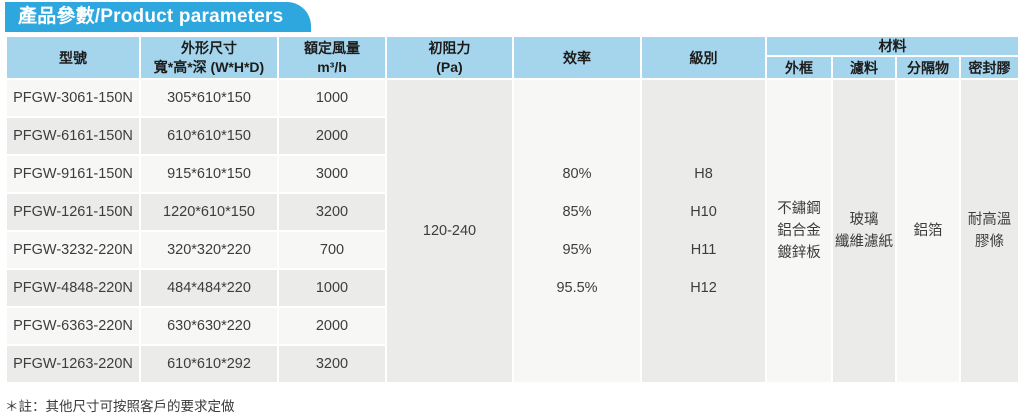 The width and height of the screenshot is (1022, 416). Describe the element at coordinates (209, 98) in the screenshot. I see `size-cell: 305*610*150` at that location.